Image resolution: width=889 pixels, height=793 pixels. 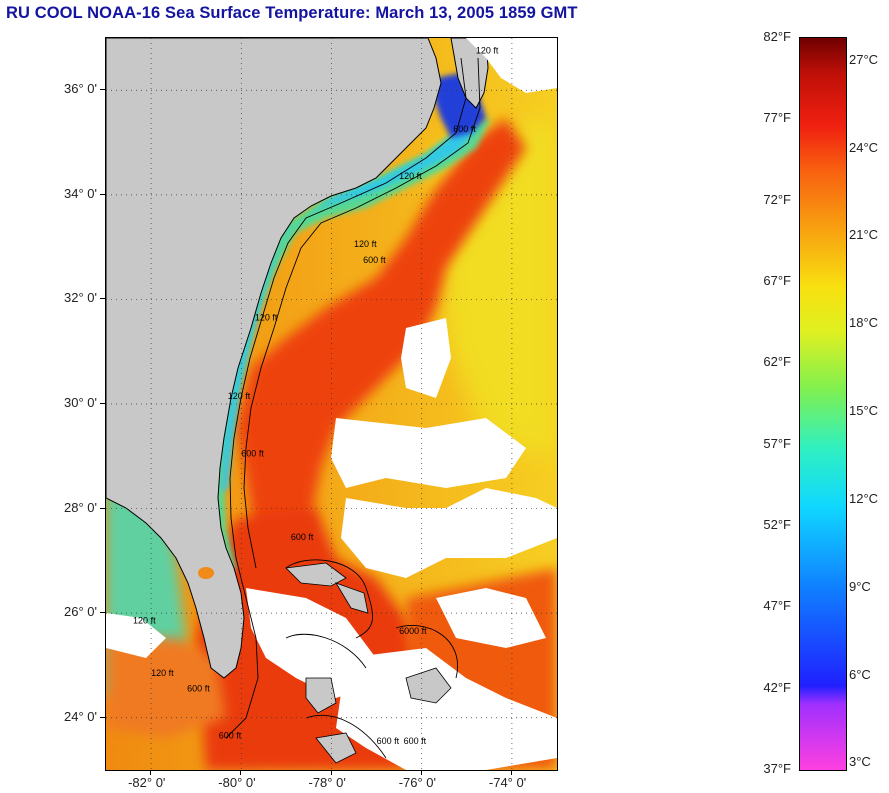 What do you see at coordinates (864, 235) in the screenshot?
I see `colorbar-celsius-label: 21°C` at bounding box center [864, 235].